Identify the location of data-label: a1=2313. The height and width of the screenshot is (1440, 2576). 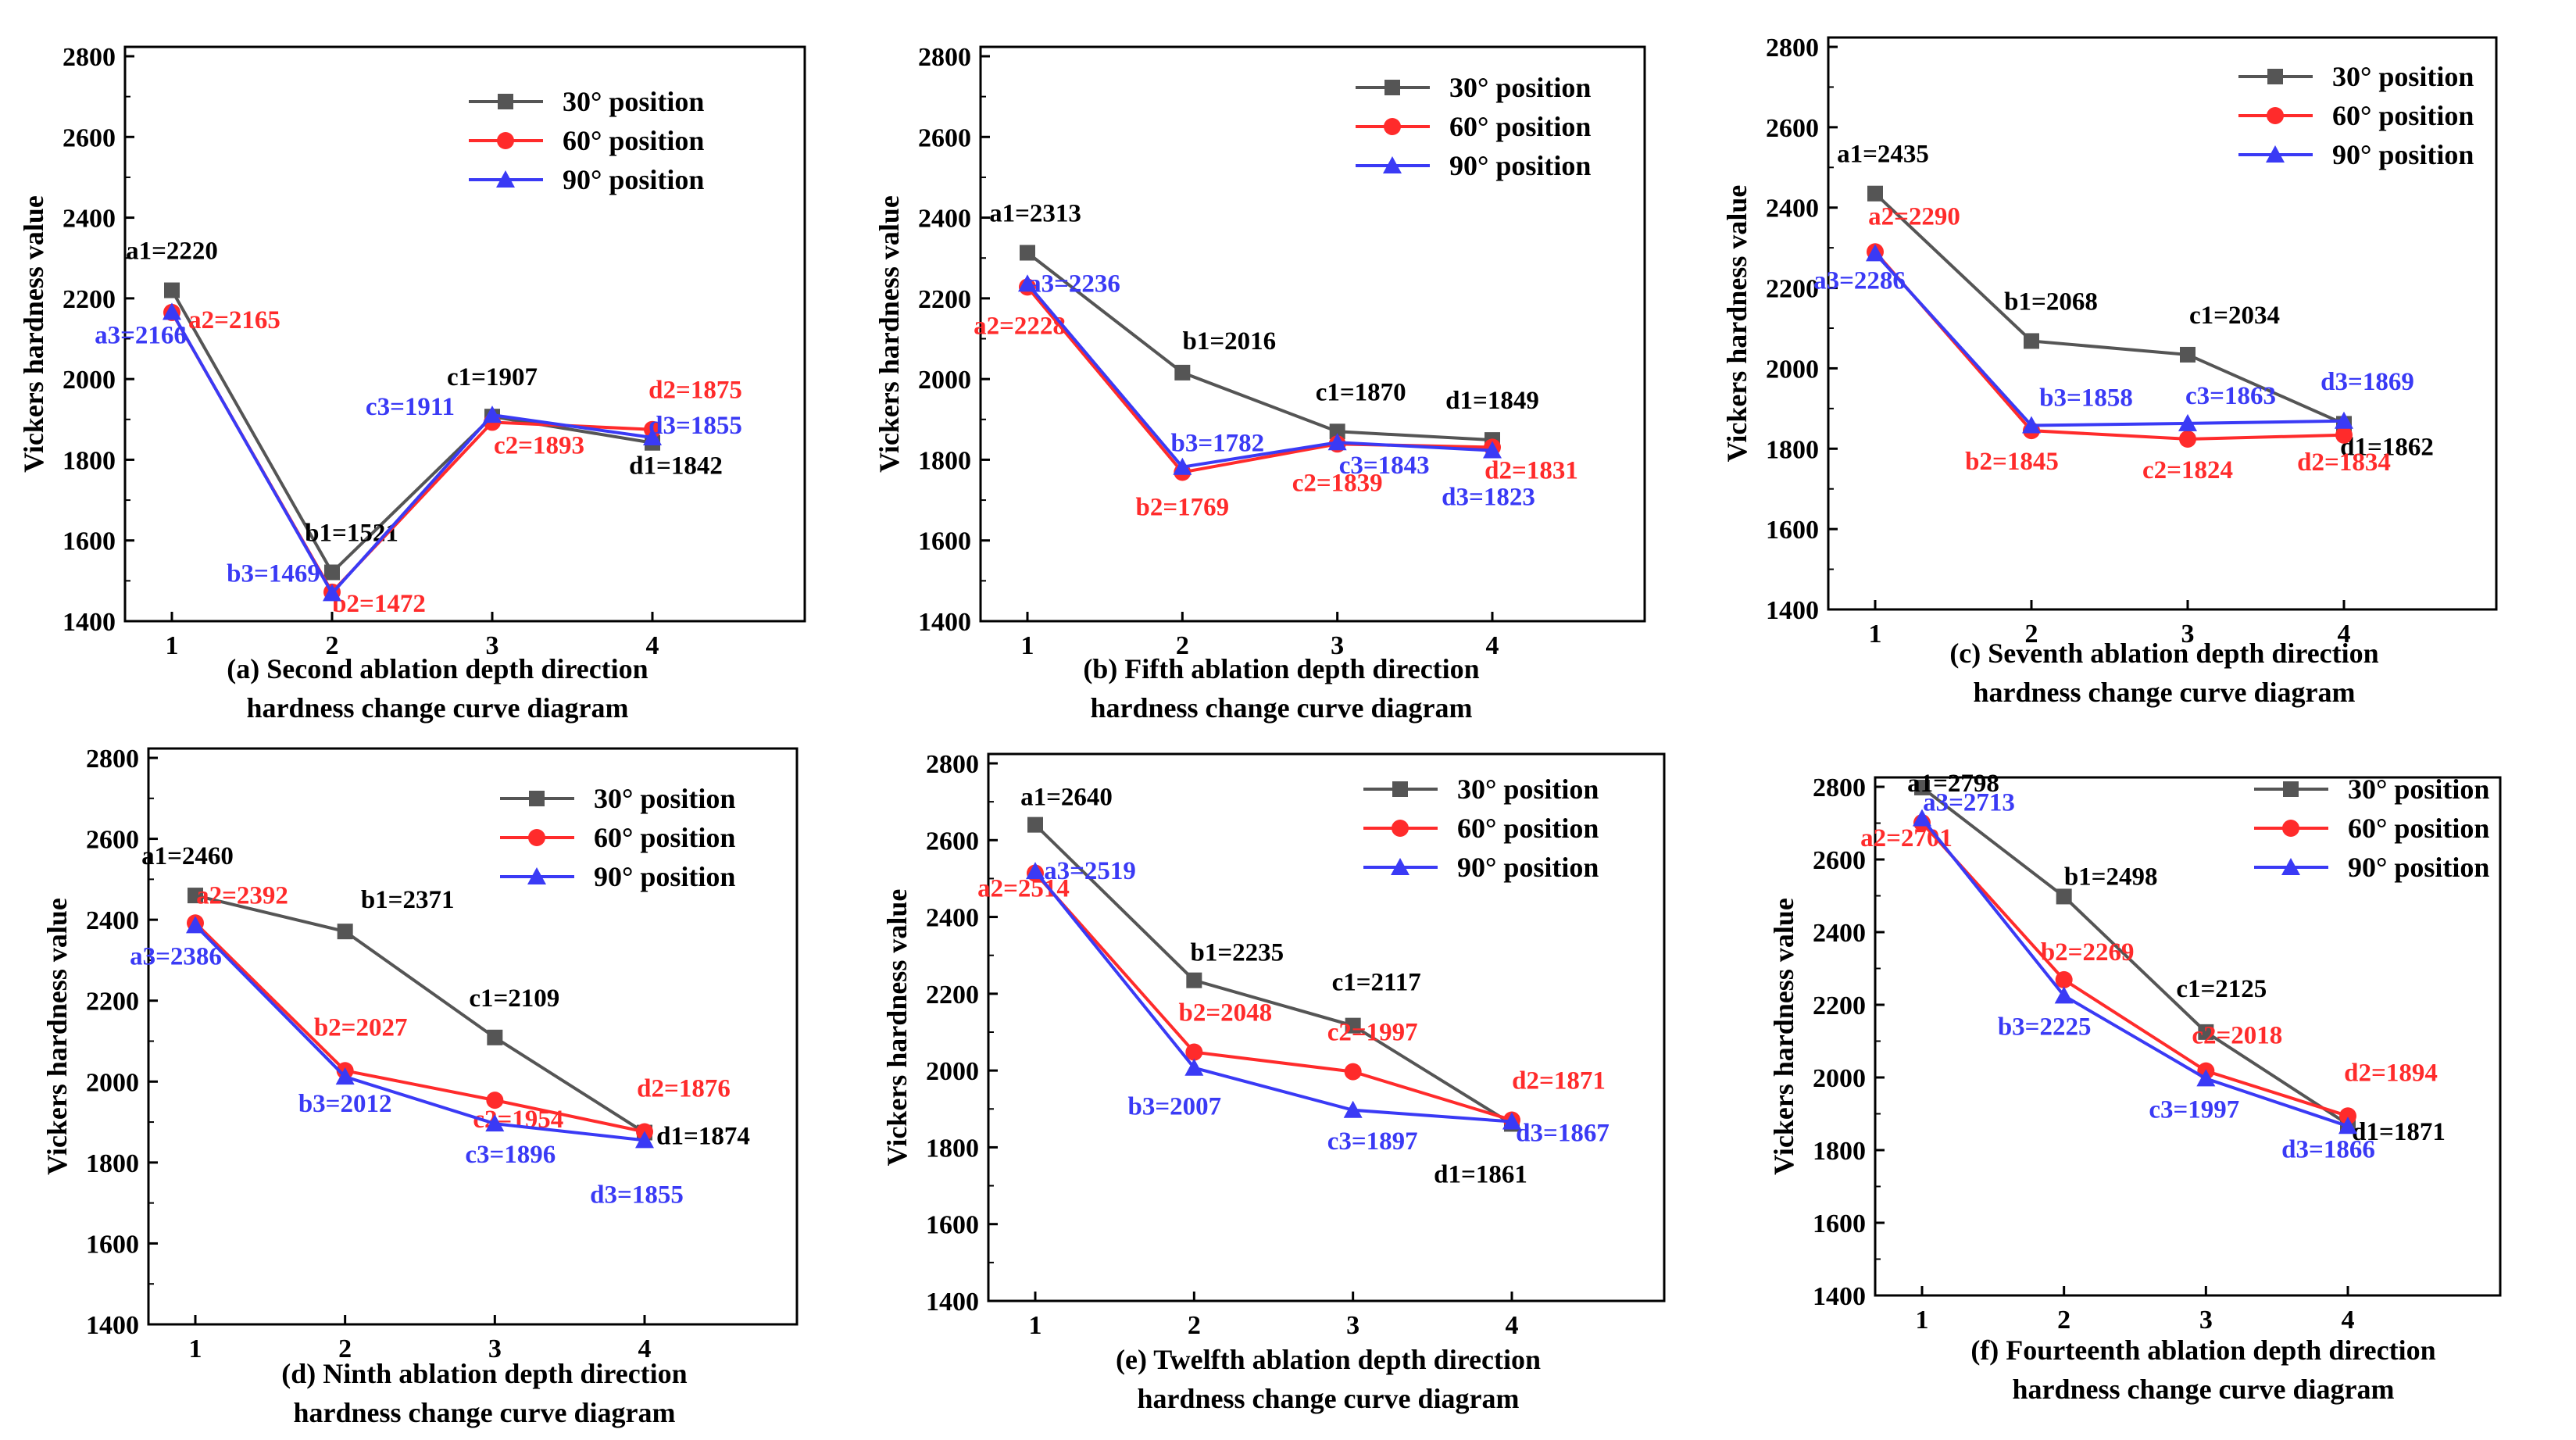
(1035, 214).